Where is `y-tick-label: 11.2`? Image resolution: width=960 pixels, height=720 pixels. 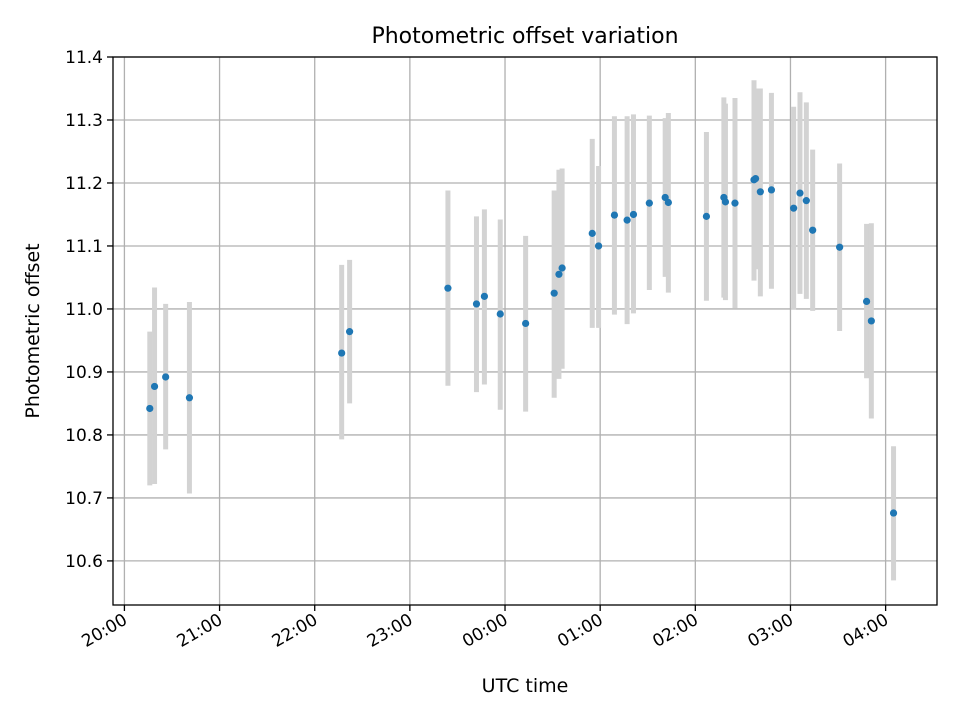
y-tick-label: 11.2 is located at coordinates (84, 184).